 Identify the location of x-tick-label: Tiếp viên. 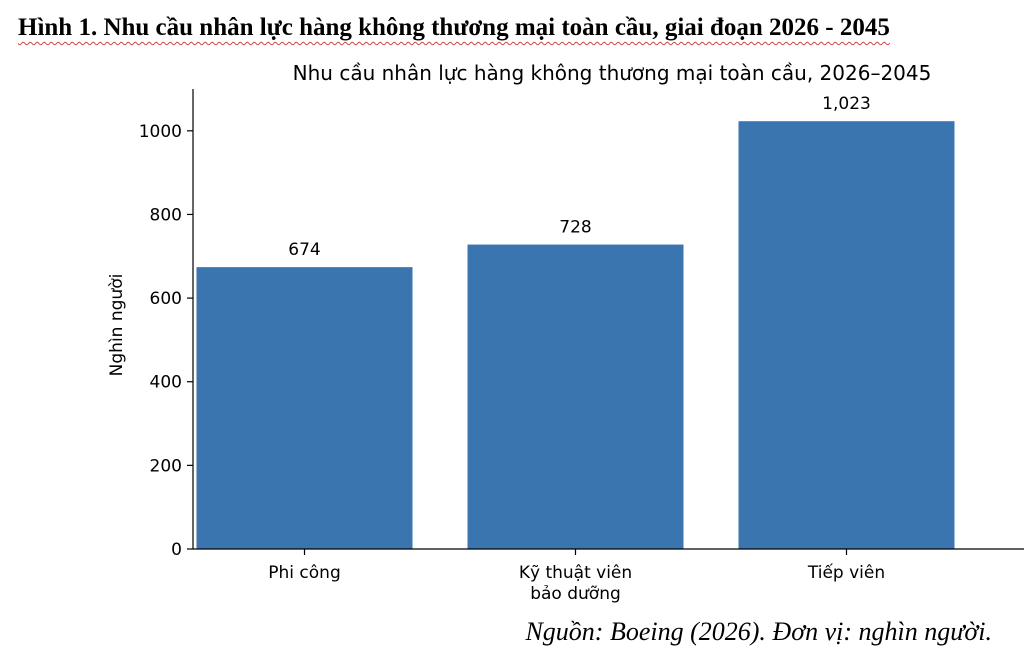
(846, 572).